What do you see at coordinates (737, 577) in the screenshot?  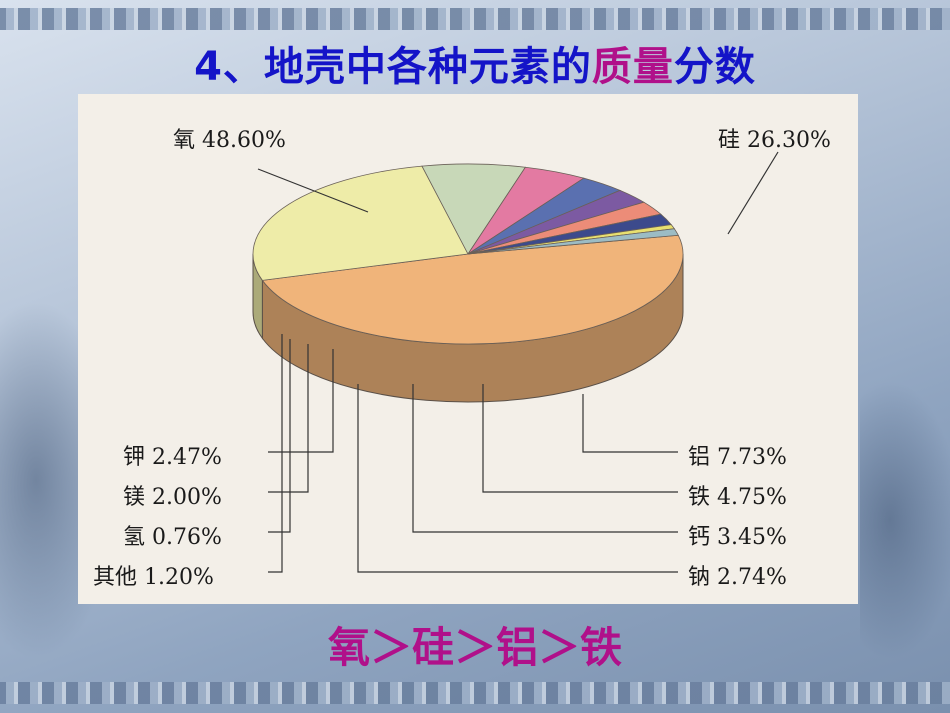 I see `slice-label-5: 钠 2.74%` at bounding box center [737, 577].